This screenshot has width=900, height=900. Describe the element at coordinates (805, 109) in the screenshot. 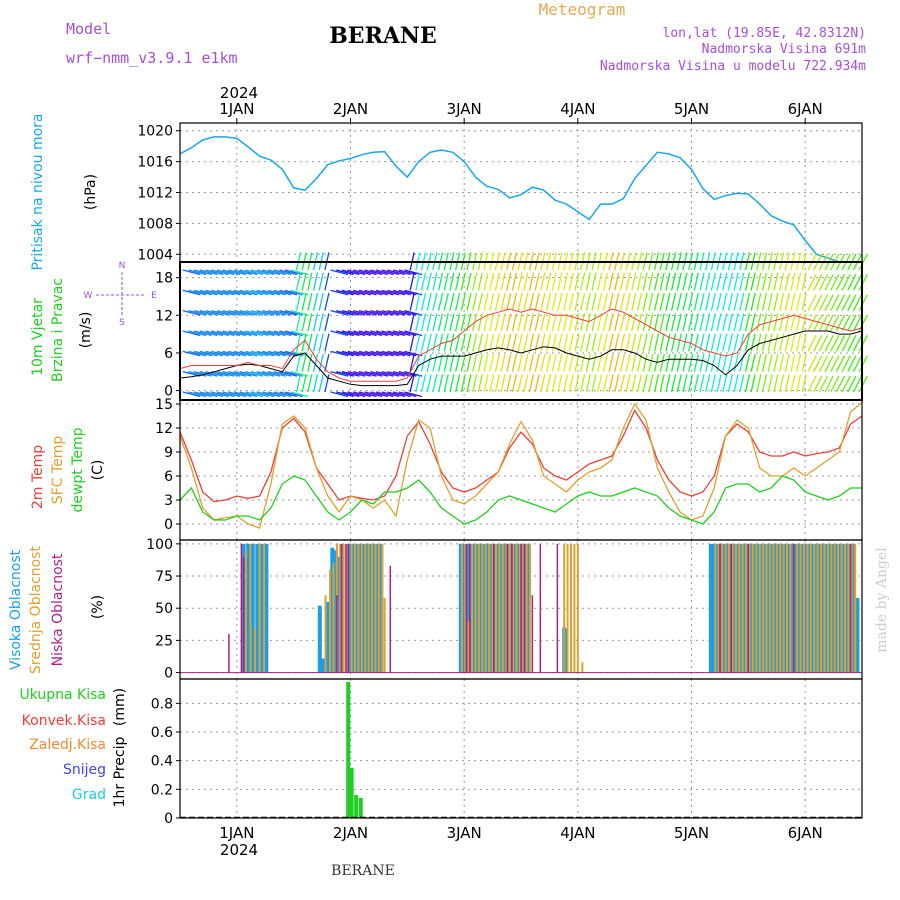

I see `x-tick-label-top: 6JAN` at that location.